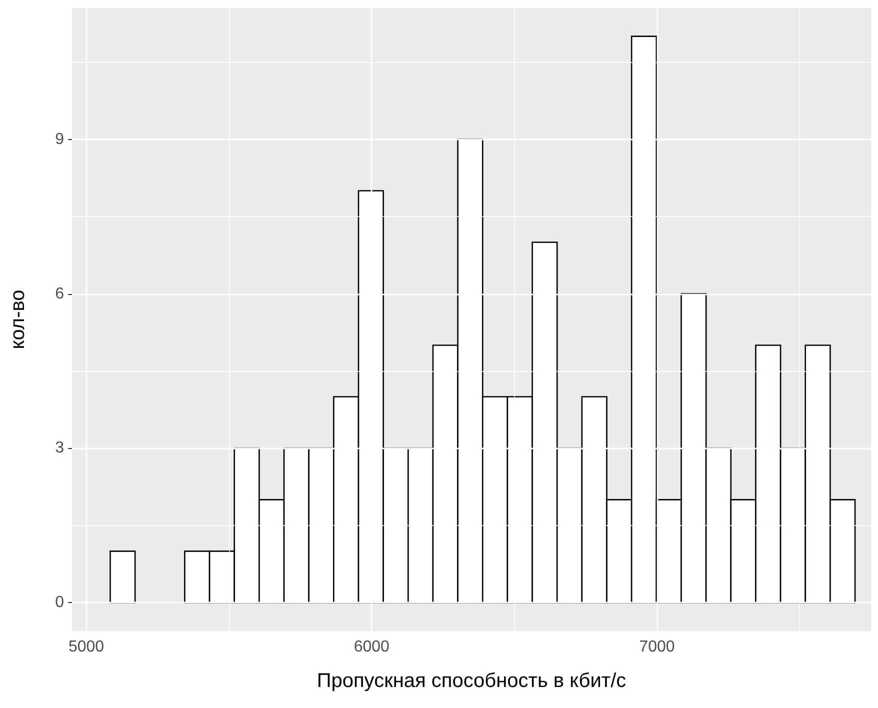  What do you see at coordinates (471, 681) in the screenshot?
I see `x-axis-title: Пропускная способность в кбит/с` at bounding box center [471, 681].